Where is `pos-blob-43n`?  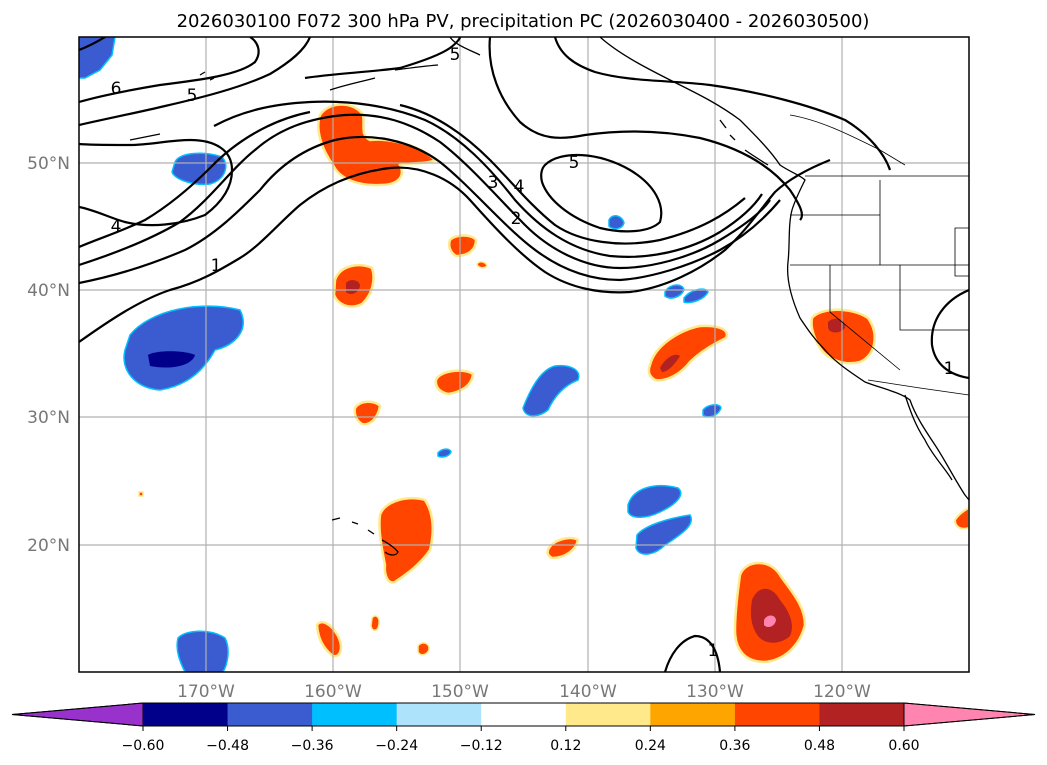 pos-blob-43n is located at coordinates (463, 246).